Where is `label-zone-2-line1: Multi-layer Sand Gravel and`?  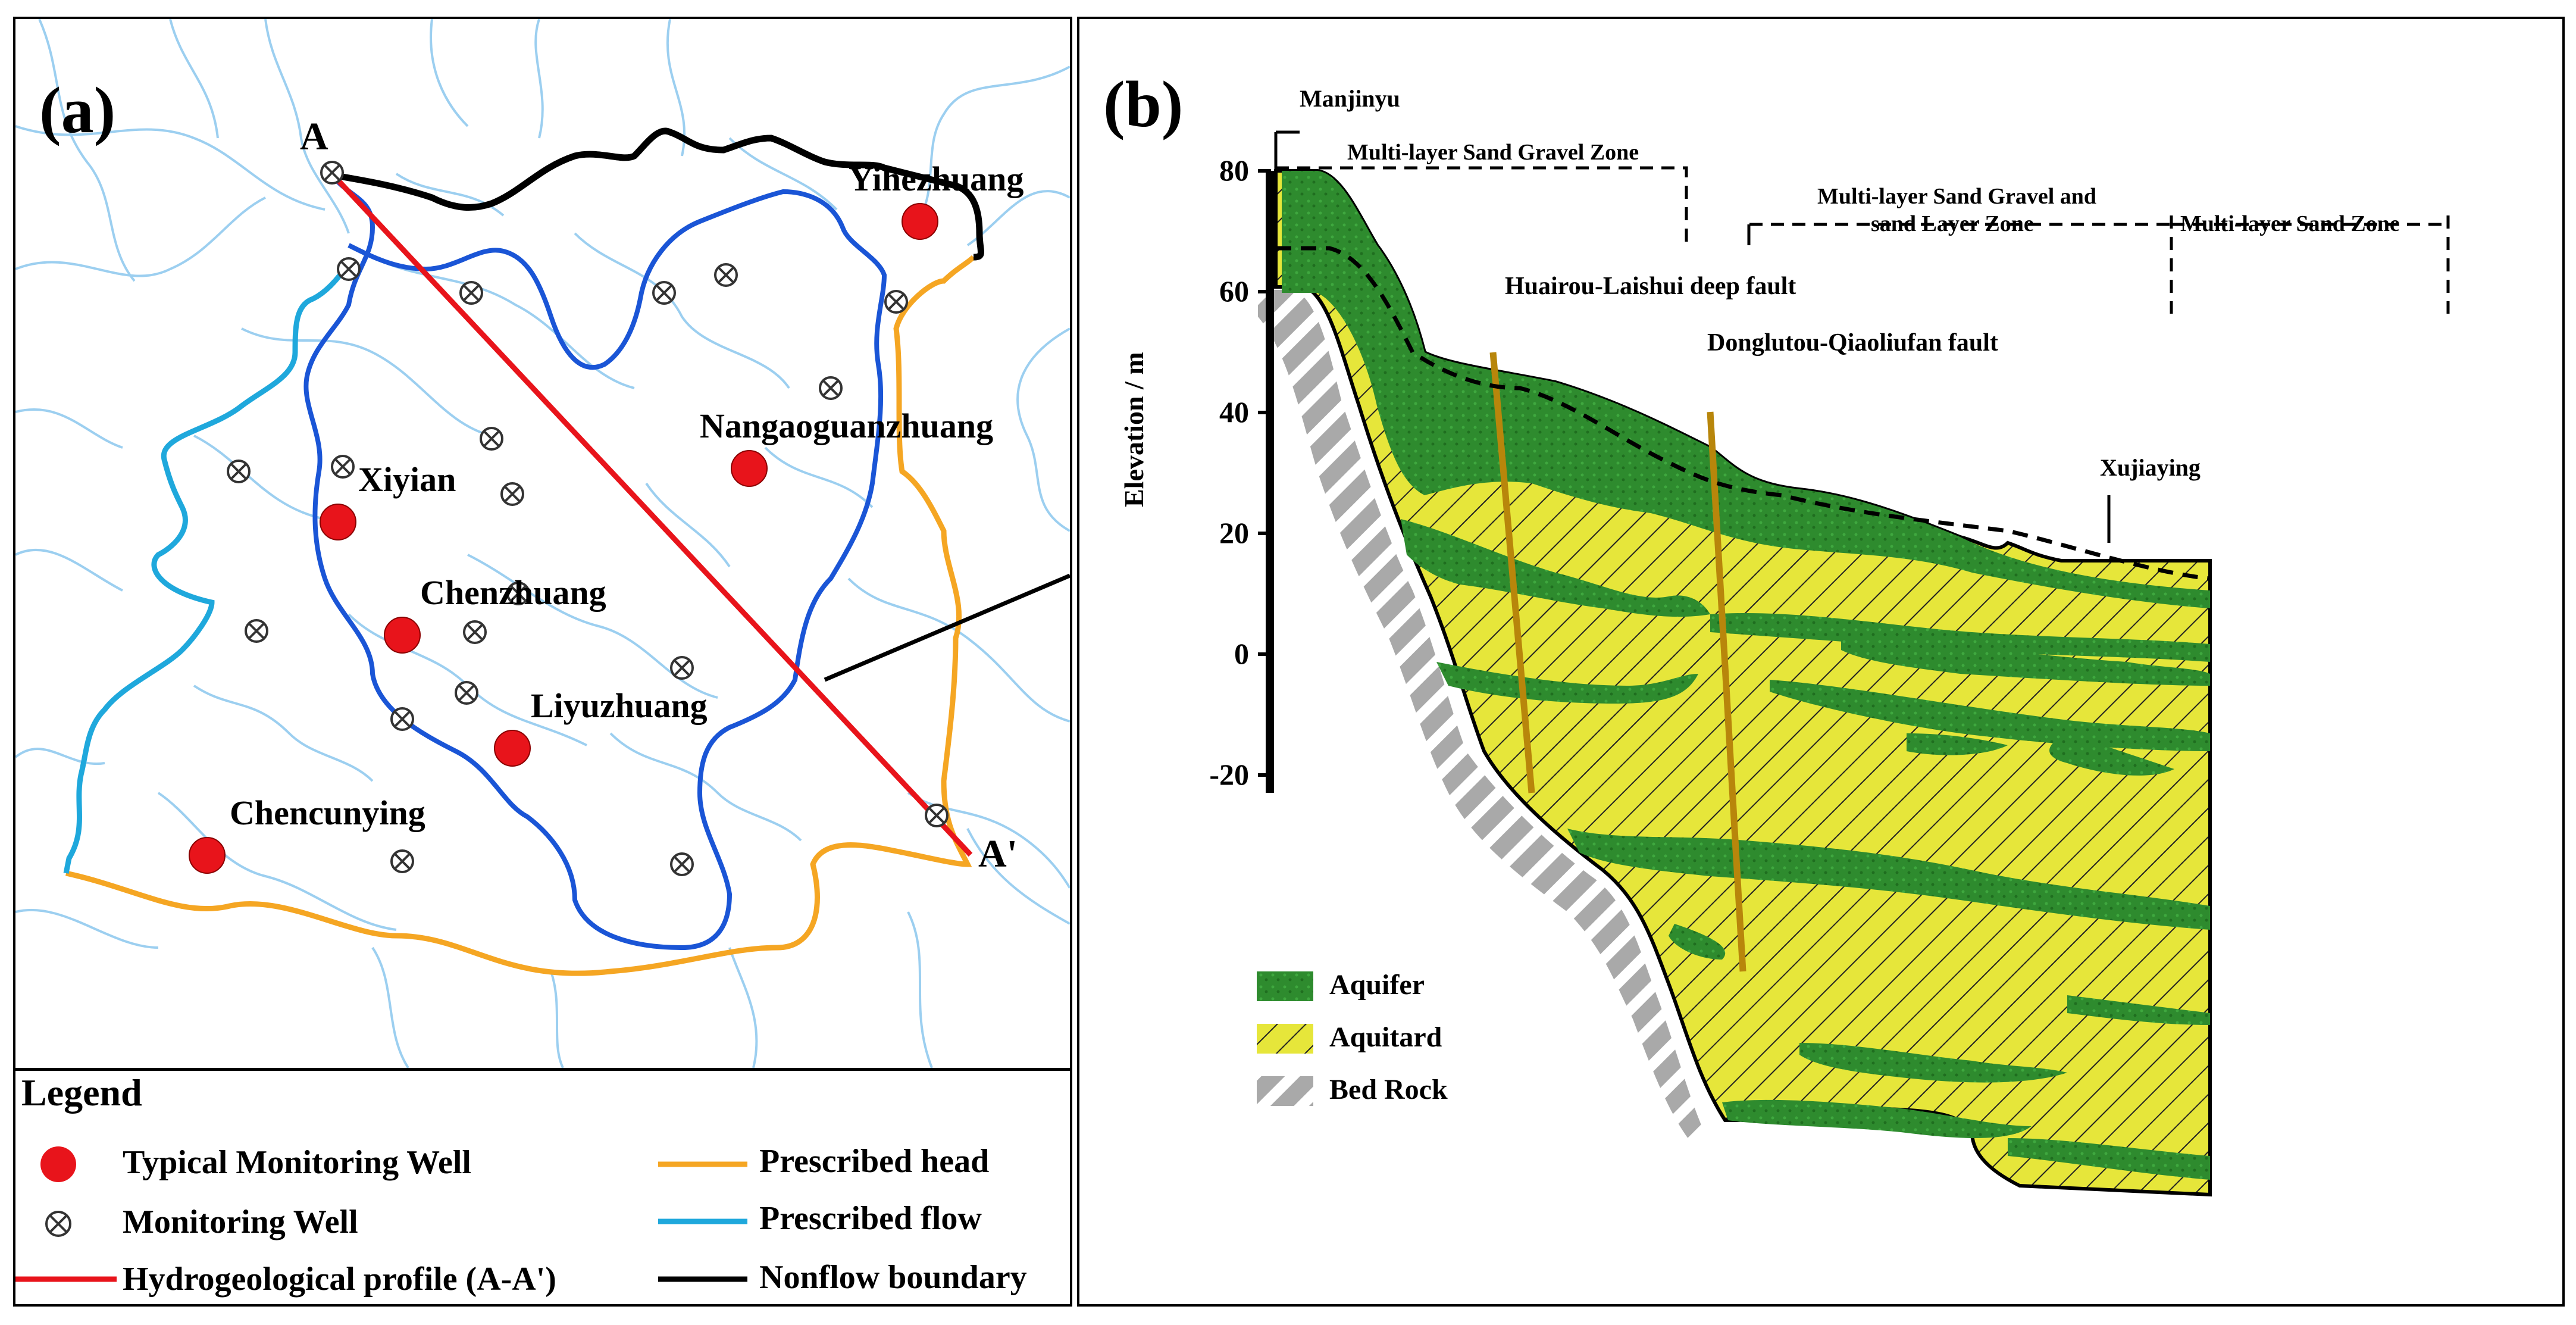 label-zone-2-line1: Multi-layer Sand Gravel and is located at coordinates (1957, 196).